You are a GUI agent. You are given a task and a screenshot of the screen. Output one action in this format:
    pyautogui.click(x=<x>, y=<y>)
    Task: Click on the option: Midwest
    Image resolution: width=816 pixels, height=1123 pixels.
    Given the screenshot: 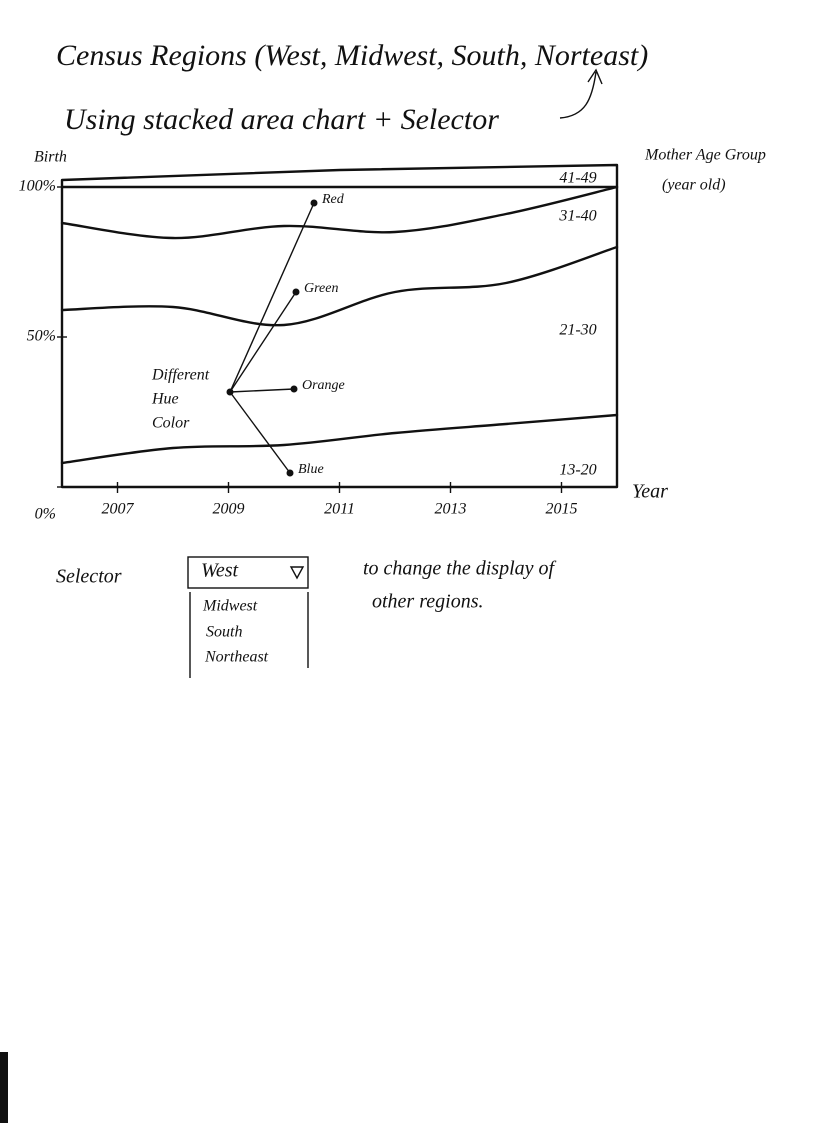 What is the action you would take?
    pyautogui.click(x=230, y=606)
    